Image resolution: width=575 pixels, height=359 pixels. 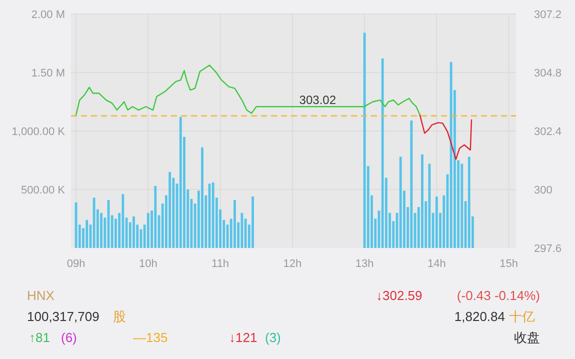 What do you see at coordinates (522, 316) in the screenshot?
I see `text: 十亿` at bounding box center [522, 316].